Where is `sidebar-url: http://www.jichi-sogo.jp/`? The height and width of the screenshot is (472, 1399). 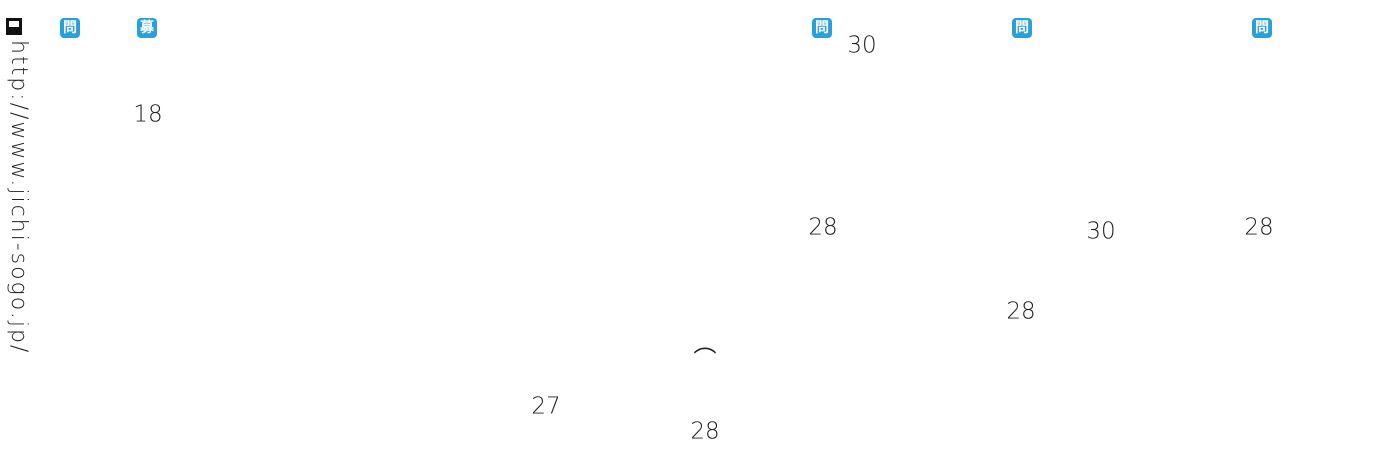
sidebar-url: http://www.jichi-sogo.jp/ is located at coordinates (18, 197).